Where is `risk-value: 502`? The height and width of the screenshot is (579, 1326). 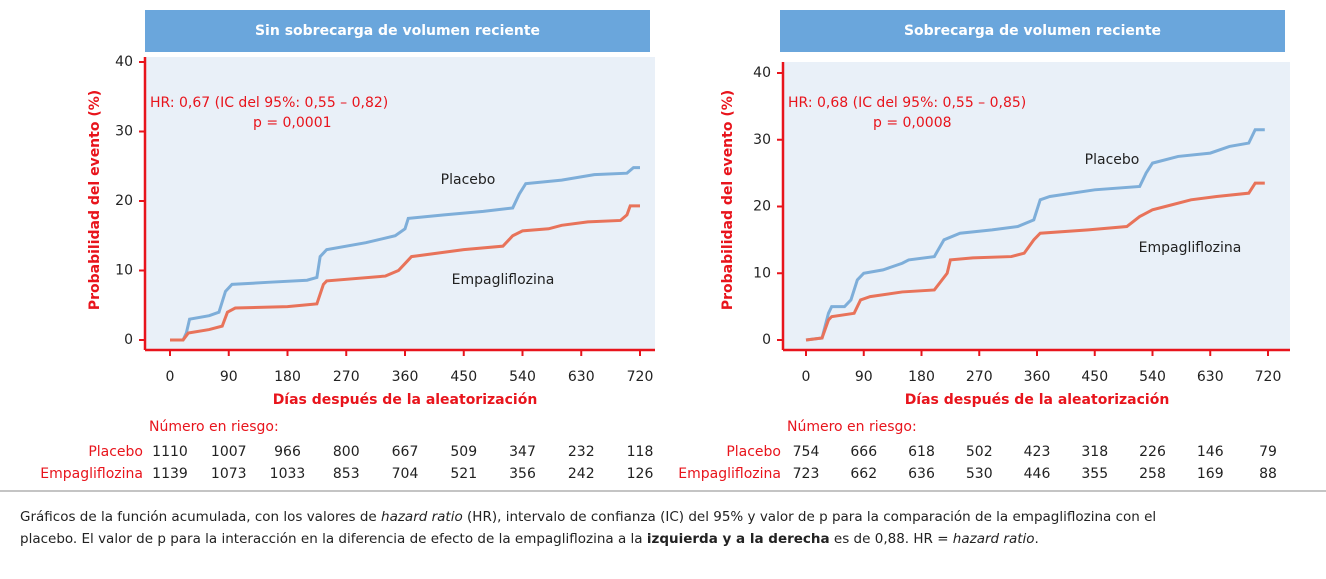
risk-value: 502 is located at coordinates (979, 452).